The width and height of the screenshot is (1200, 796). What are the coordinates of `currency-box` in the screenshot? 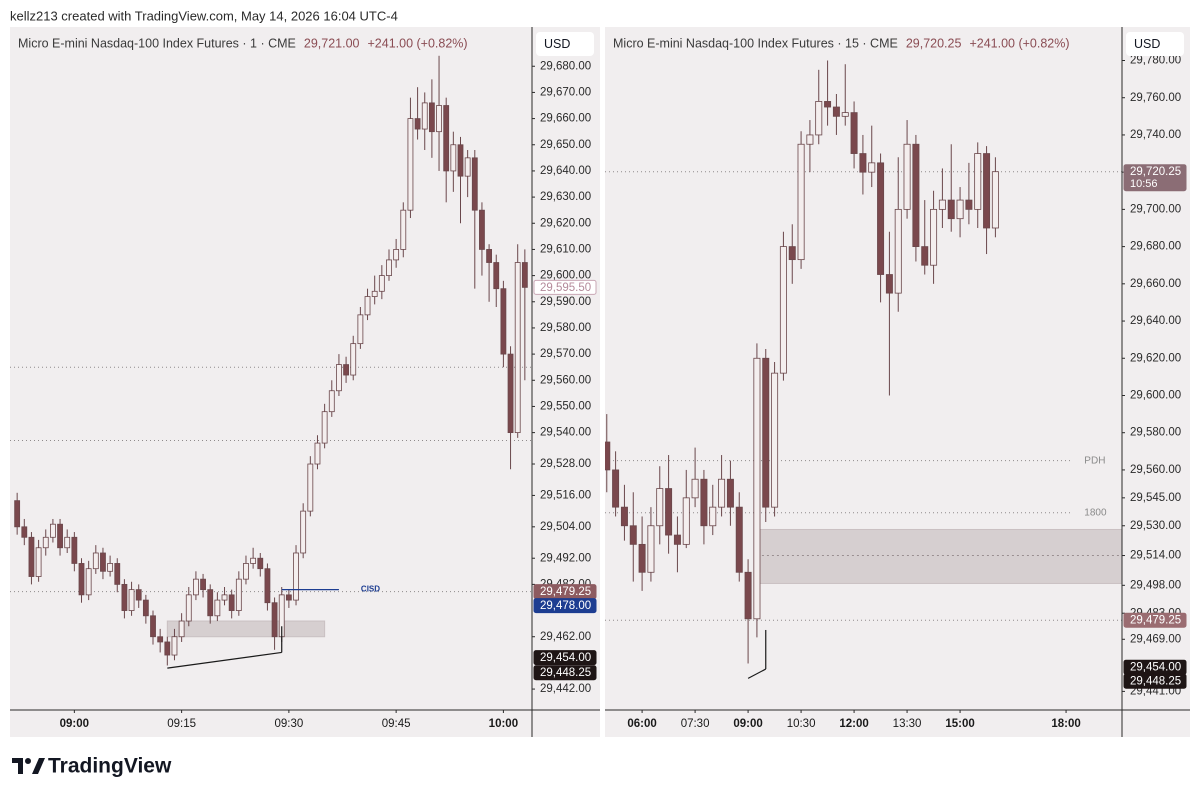 It's located at (565, 44).